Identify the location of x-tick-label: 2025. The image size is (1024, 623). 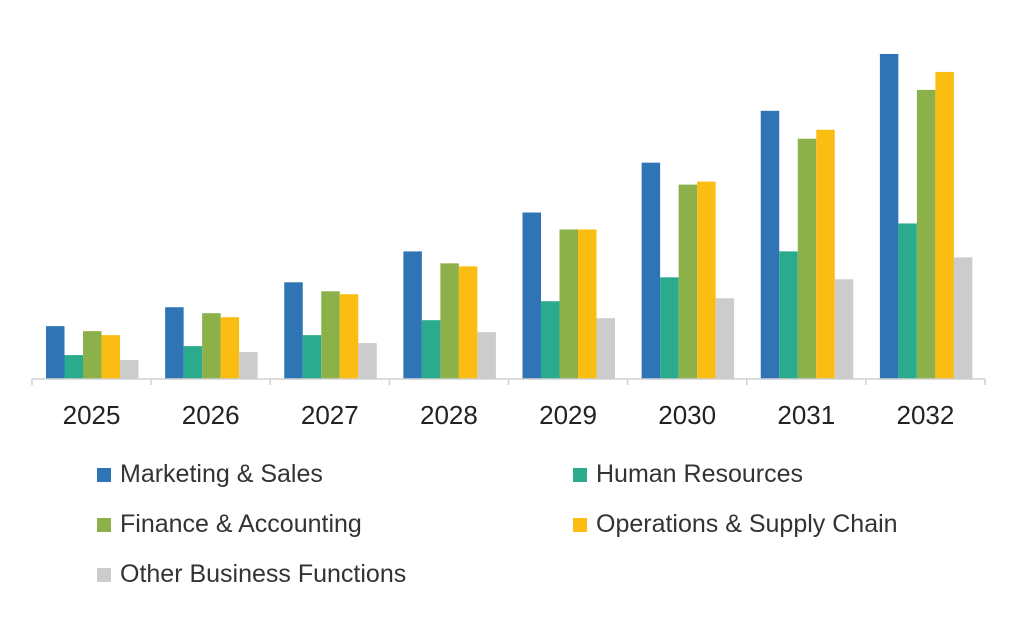
(92, 415).